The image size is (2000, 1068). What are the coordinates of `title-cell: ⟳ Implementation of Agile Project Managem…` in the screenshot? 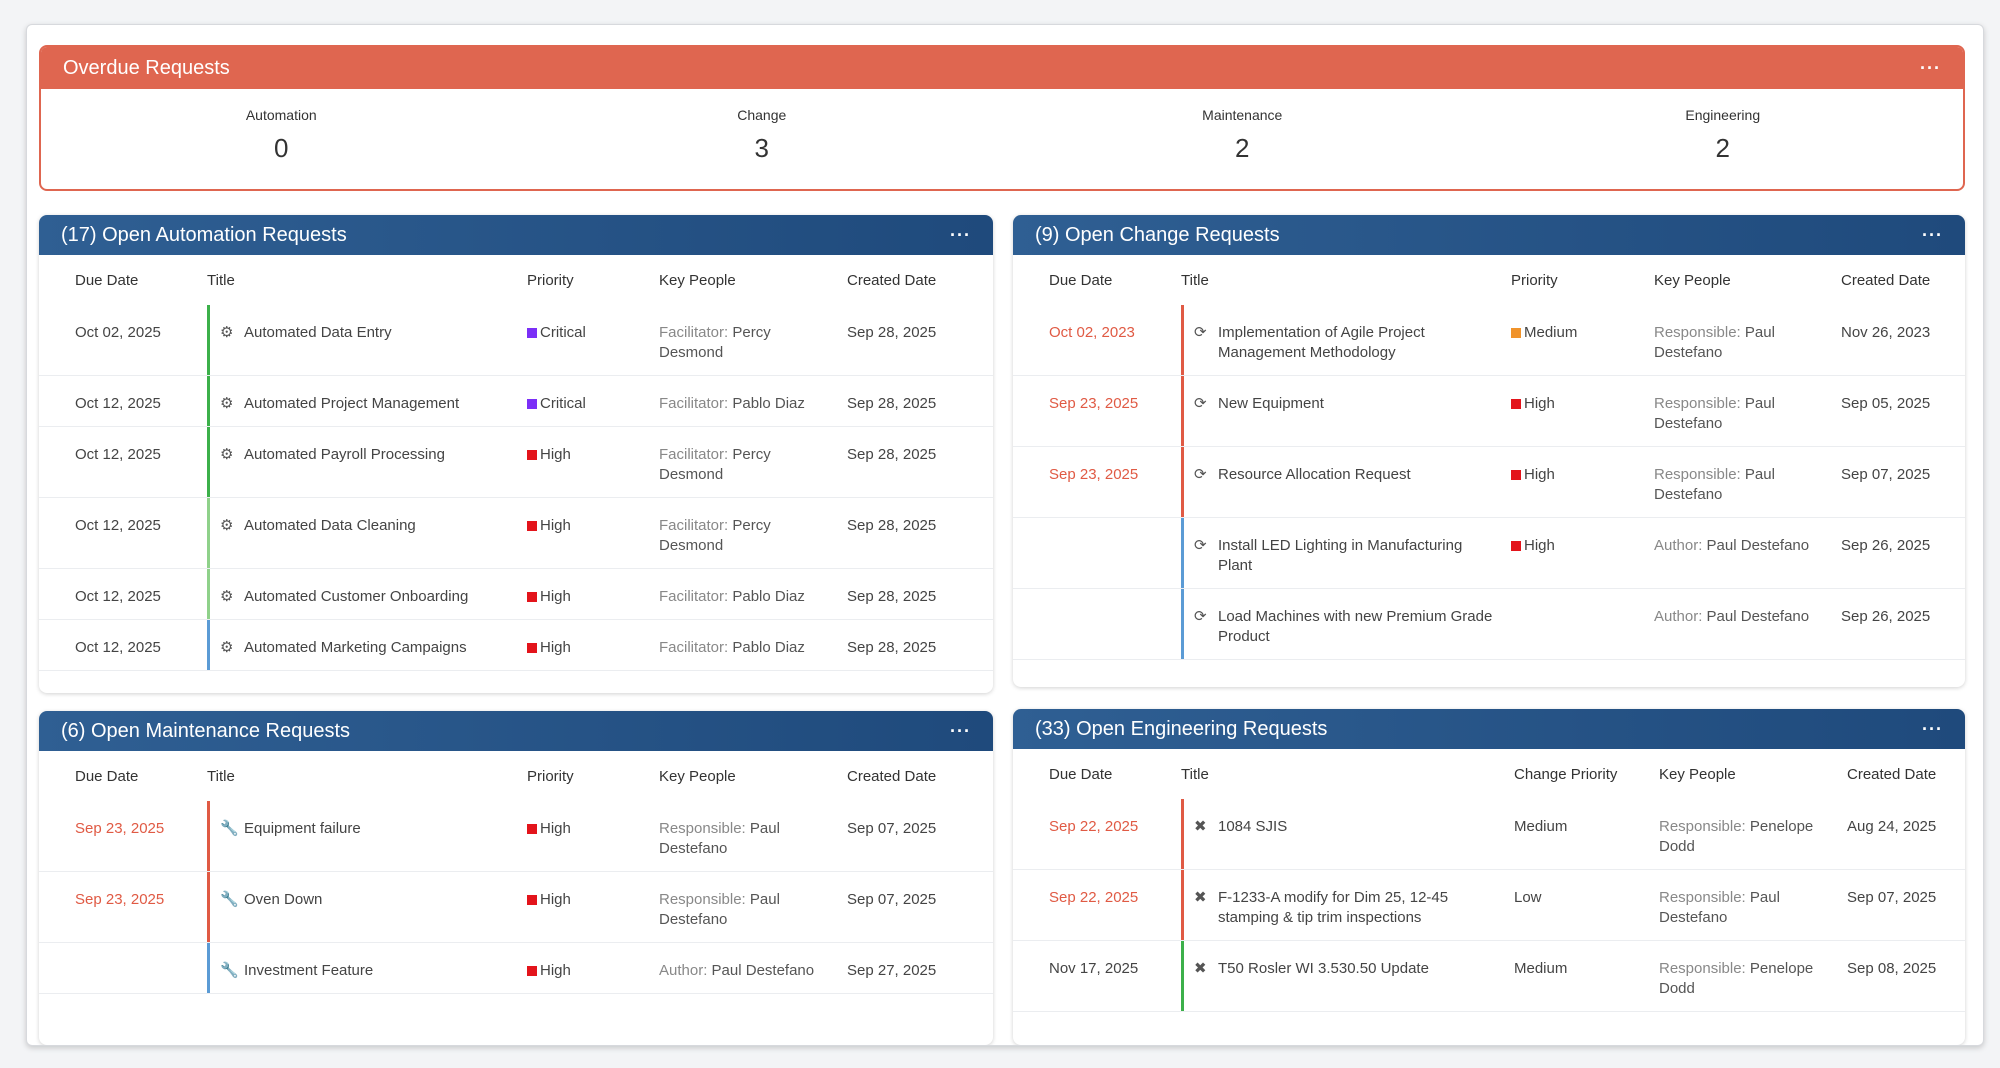 It's located at (1346, 340).